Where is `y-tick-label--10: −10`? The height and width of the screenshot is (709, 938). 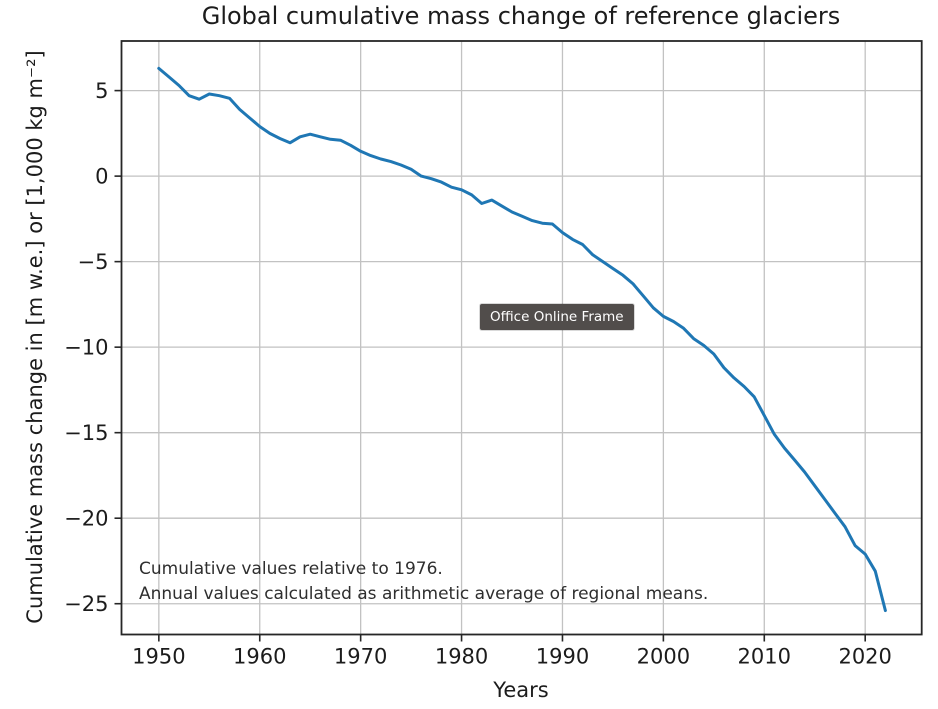
y-tick-label--10: −10 is located at coordinates (86, 348).